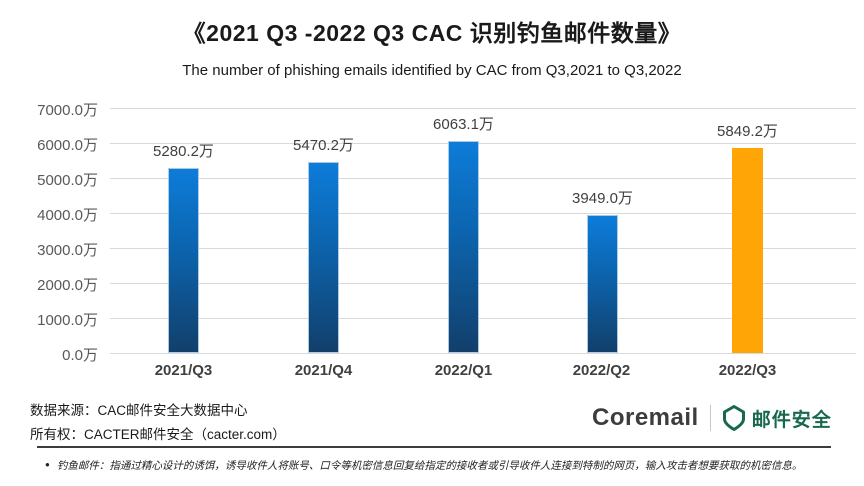 The width and height of the screenshot is (864, 486). Describe the element at coordinates (463, 247) in the screenshot. I see `bar-2022q1` at that location.